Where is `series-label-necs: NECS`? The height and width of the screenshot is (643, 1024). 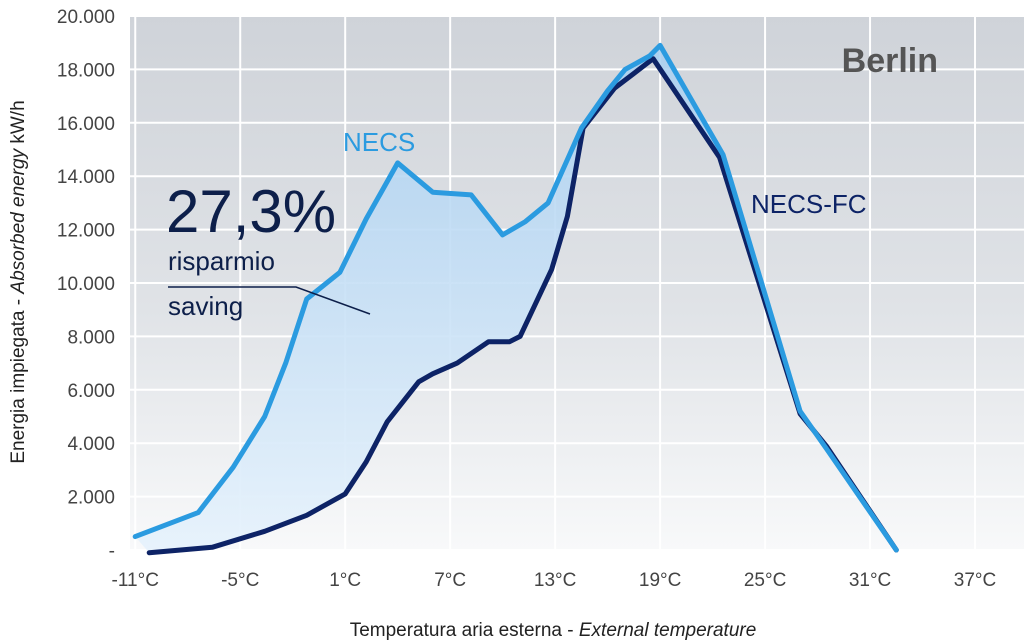
series-label-necs: NECS is located at coordinates (379, 142).